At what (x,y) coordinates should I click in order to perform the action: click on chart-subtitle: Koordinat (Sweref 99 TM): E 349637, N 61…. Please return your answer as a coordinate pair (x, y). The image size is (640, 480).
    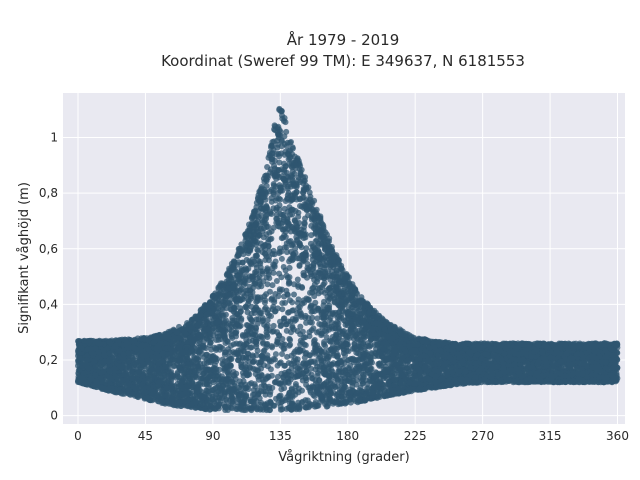
    Looking at the image, I should click on (343, 61).